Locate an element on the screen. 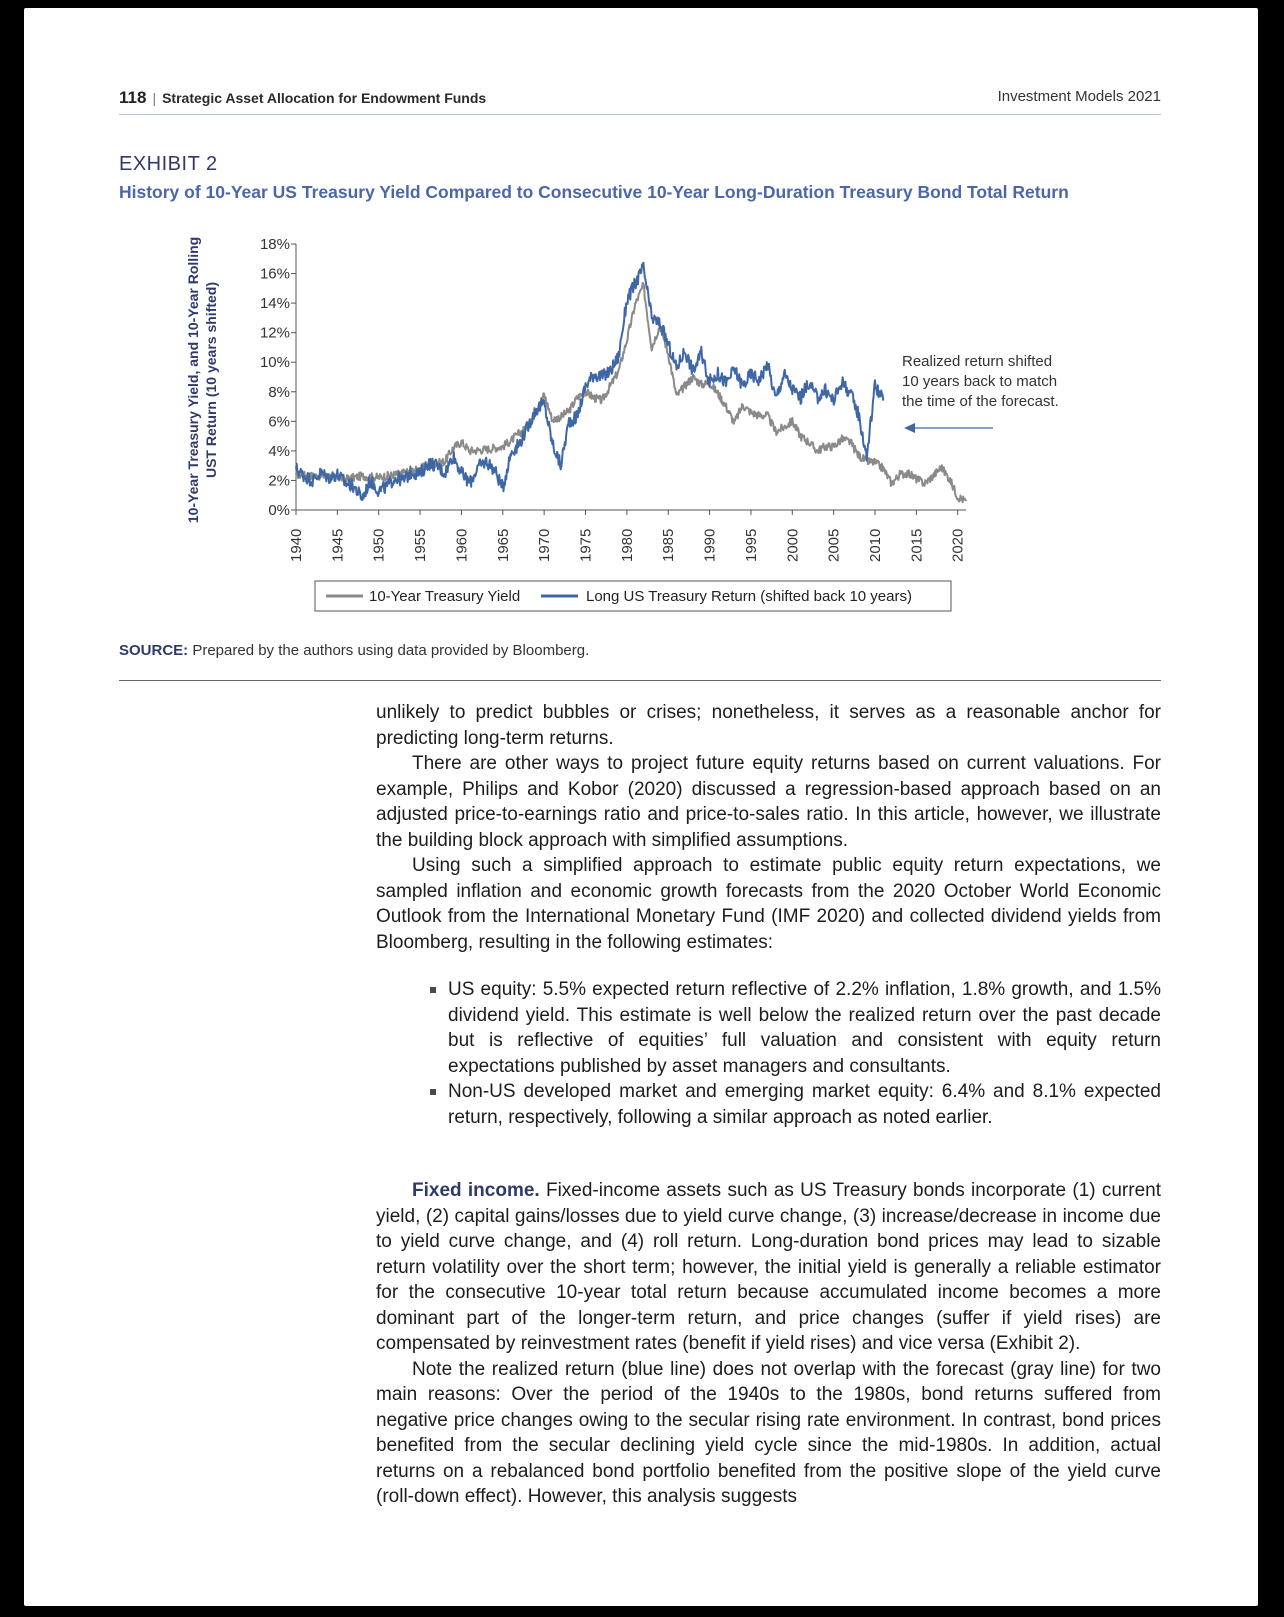  x-tick-label: 1940 is located at coordinates (296, 545).